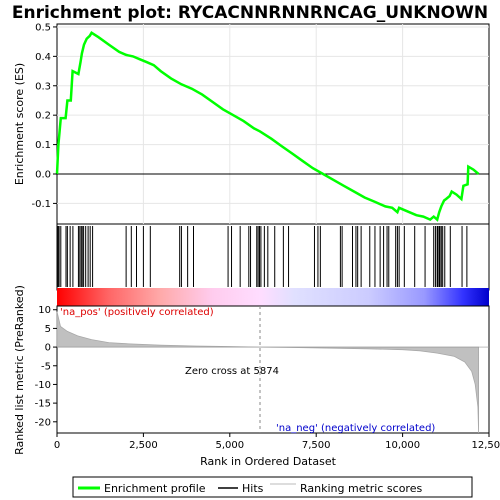 Image resolution: width=500 pixels, height=500 pixels. I want to click on es-y-tick-label: 0.1, so click(43, 145).